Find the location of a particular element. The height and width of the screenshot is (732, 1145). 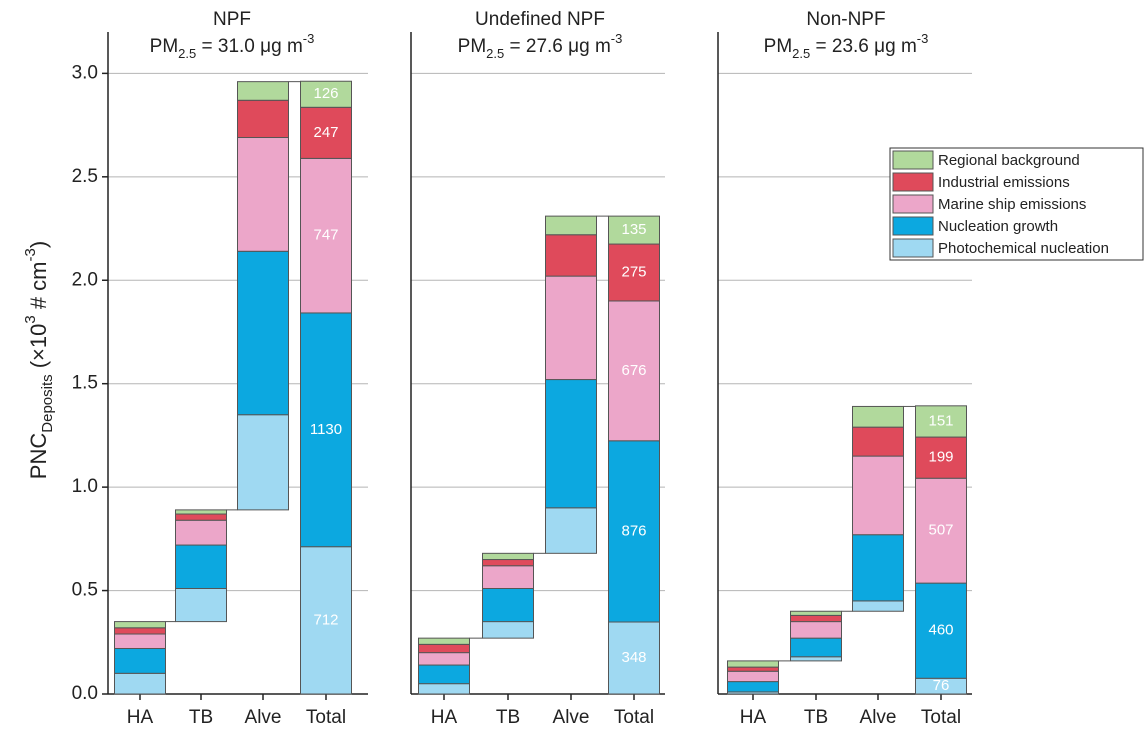

value-label: 1130 is located at coordinates (326, 429).